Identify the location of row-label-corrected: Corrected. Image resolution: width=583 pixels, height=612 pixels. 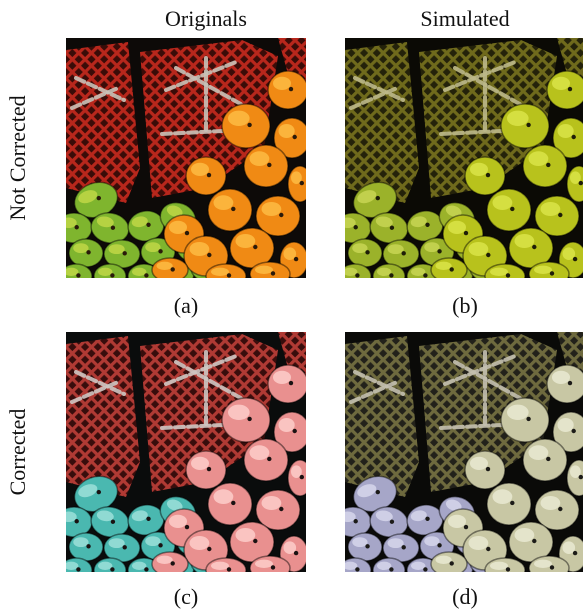
(17, 452).